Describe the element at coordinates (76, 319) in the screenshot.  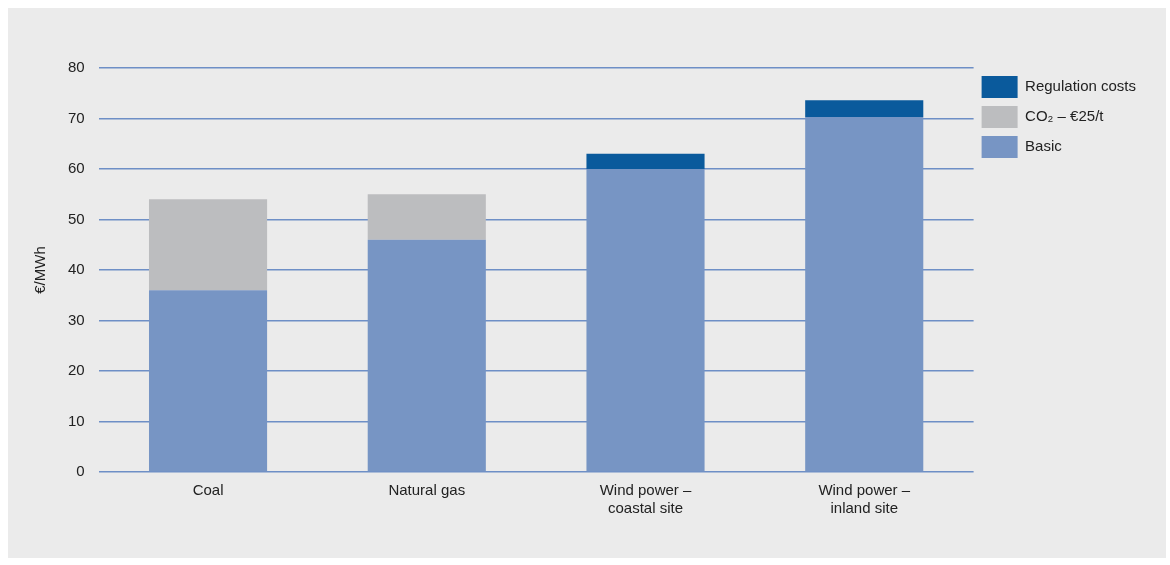
I see `y-tick-label: 30` at that location.